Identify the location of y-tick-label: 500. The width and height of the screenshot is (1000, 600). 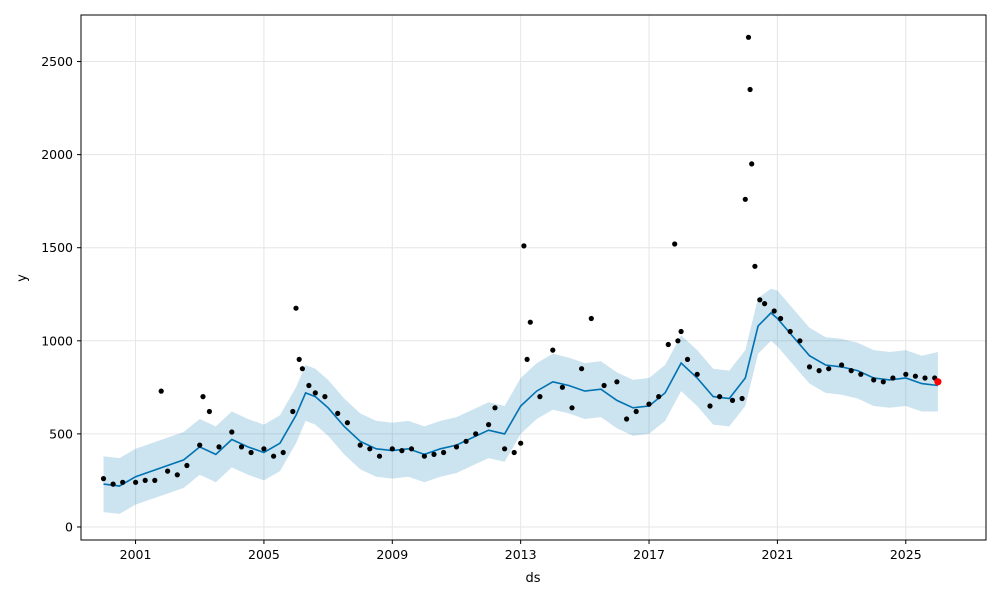
(61, 433).